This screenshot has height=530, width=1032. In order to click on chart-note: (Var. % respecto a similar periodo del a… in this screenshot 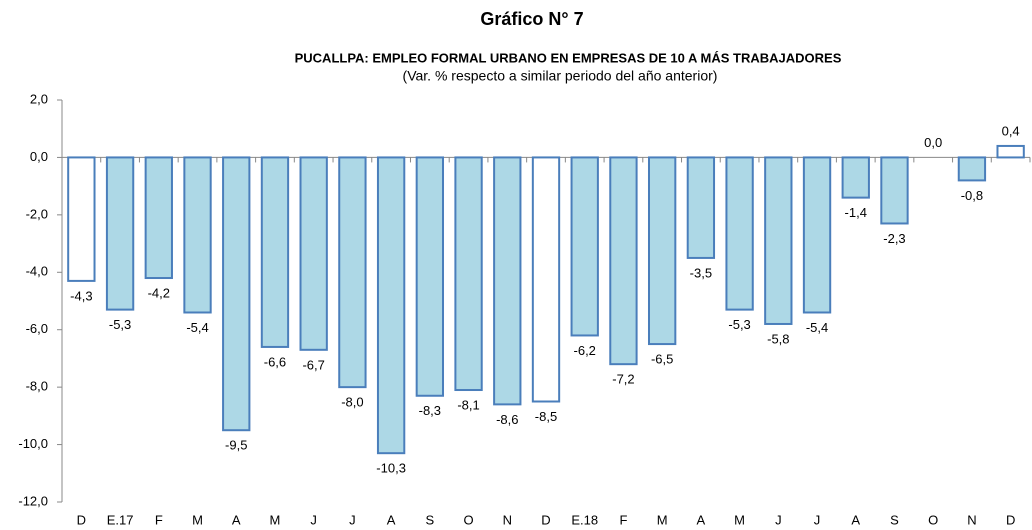, I will do `click(560, 76)`.